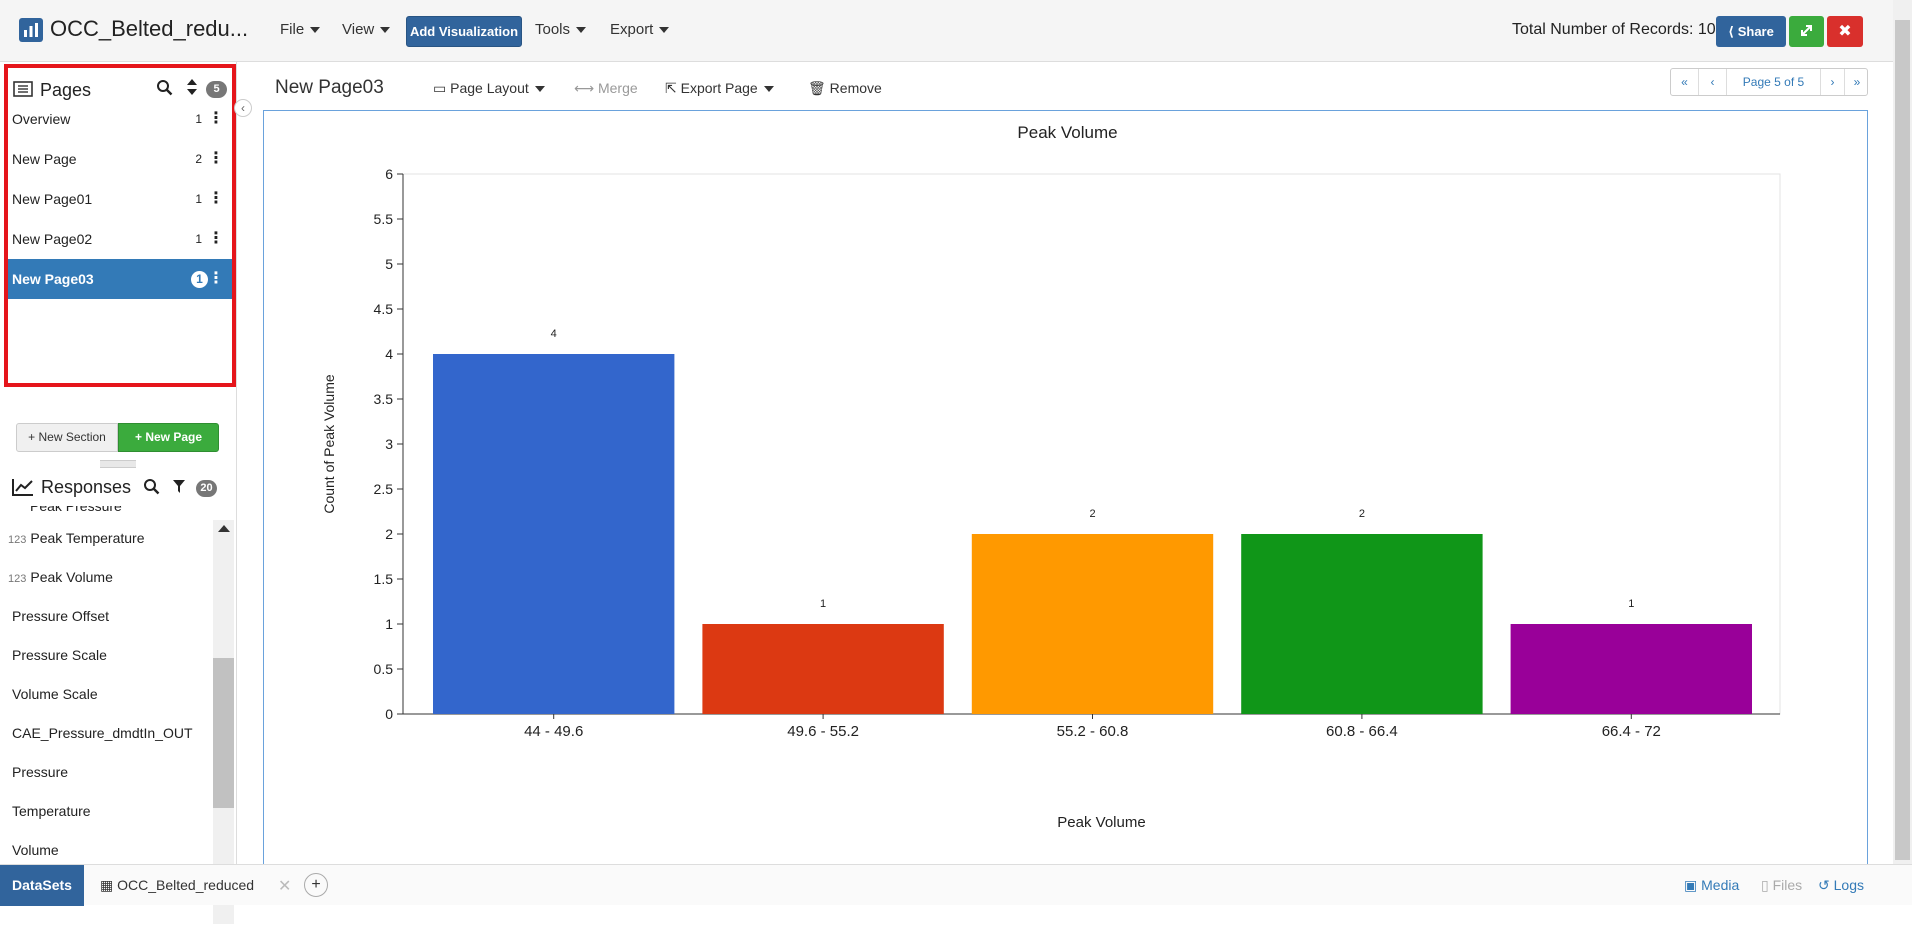 The height and width of the screenshot is (926, 1912). Describe the element at coordinates (120, 159) in the screenshot. I see `page-item-new-page: New Page 2 ⋮` at that location.